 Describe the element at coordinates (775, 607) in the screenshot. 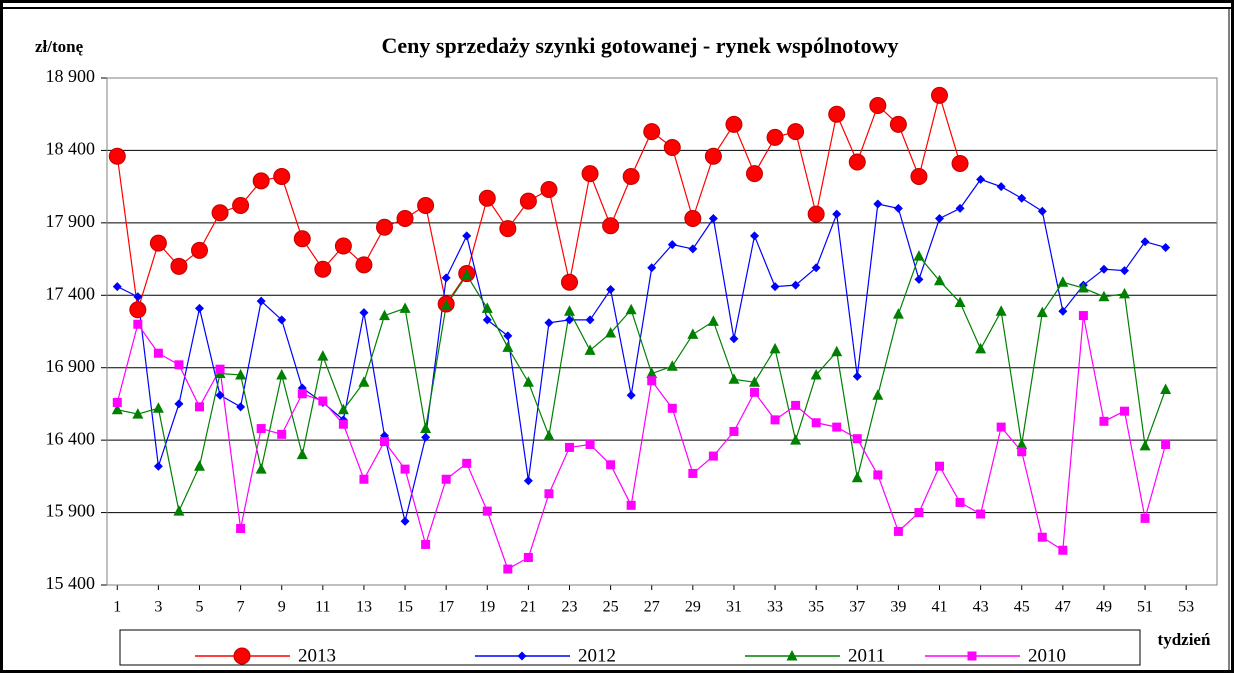

I see `x-tick-label: 33` at that location.